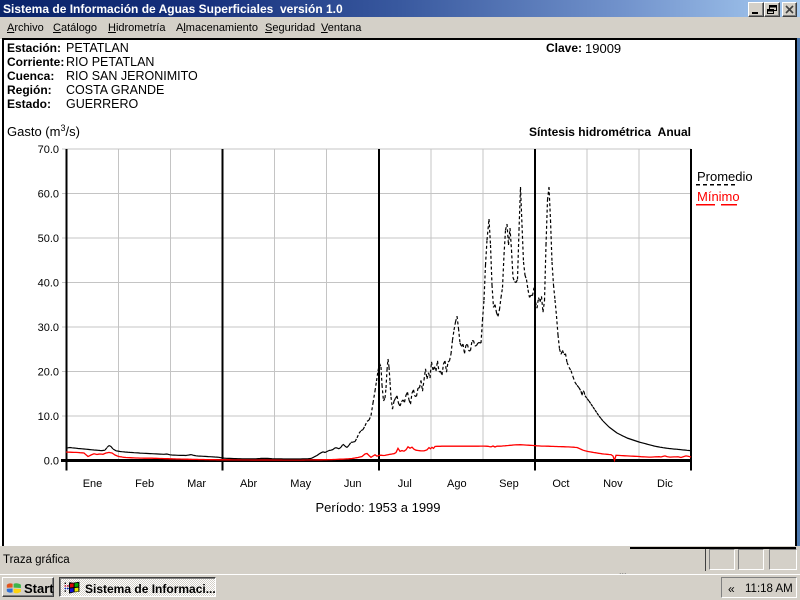 The height and width of the screenshot is (600, 800). Describe the element at coordinates (610, 132) in the screenshot. I see `svg-text: Síntesis hidrométrica Anual` at that location.